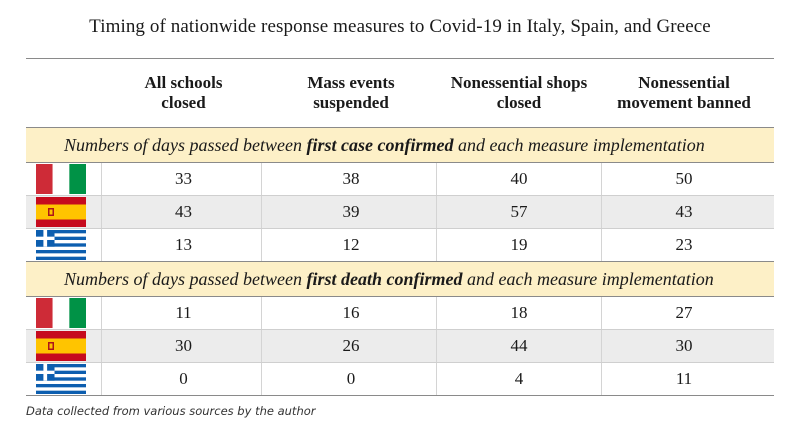 This screenshot has width=800, height=429. Describe the element at coordinates (519, 178) in the screenshot. I see `value-cell: 40` at that location.